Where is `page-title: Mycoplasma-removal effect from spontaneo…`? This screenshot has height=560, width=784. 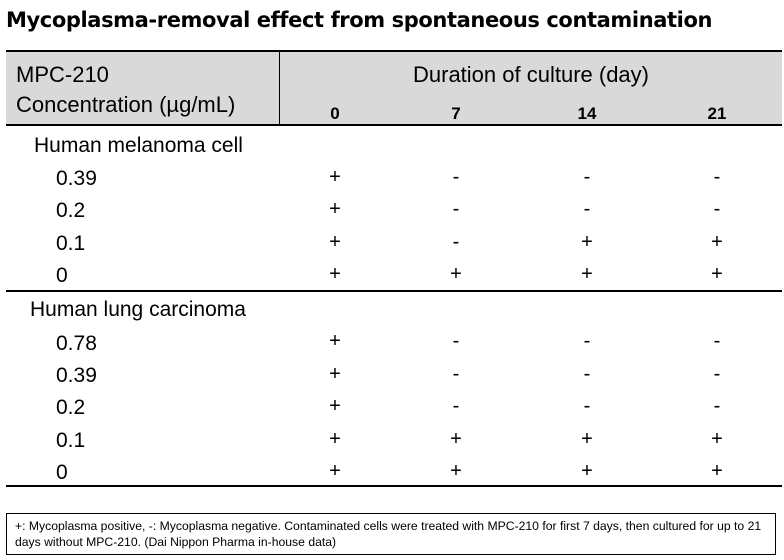 page-title: Mycoplasma-removal effect from spontaneo… is located at coordinates (359, 20).